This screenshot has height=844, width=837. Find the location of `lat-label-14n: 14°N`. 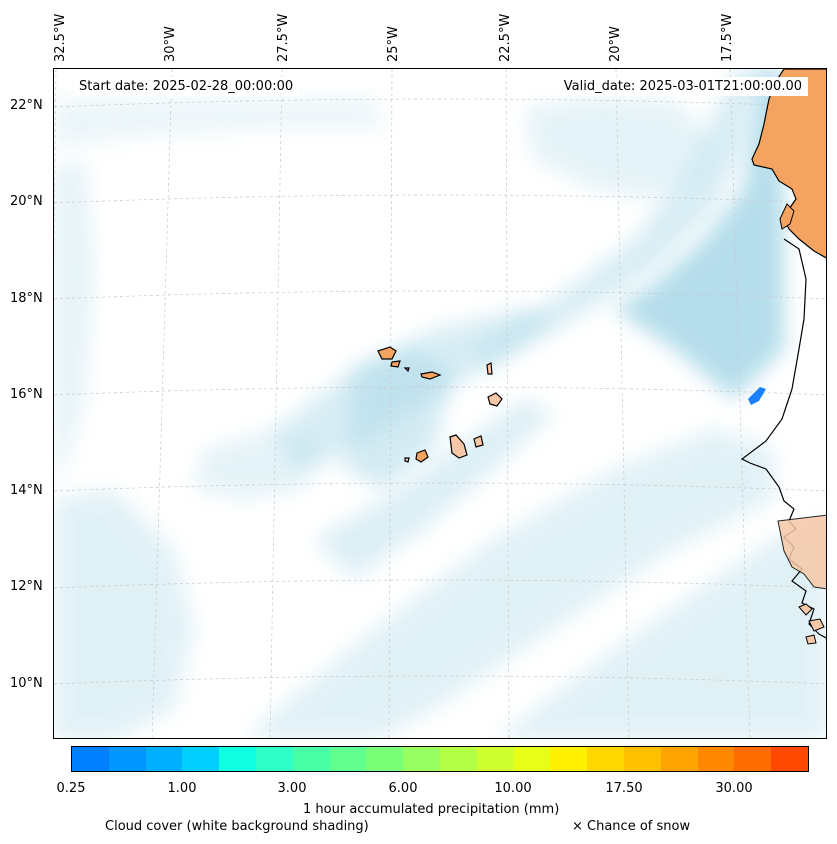

lat-label-14n: 14°N is located at coordinates (26, 490).